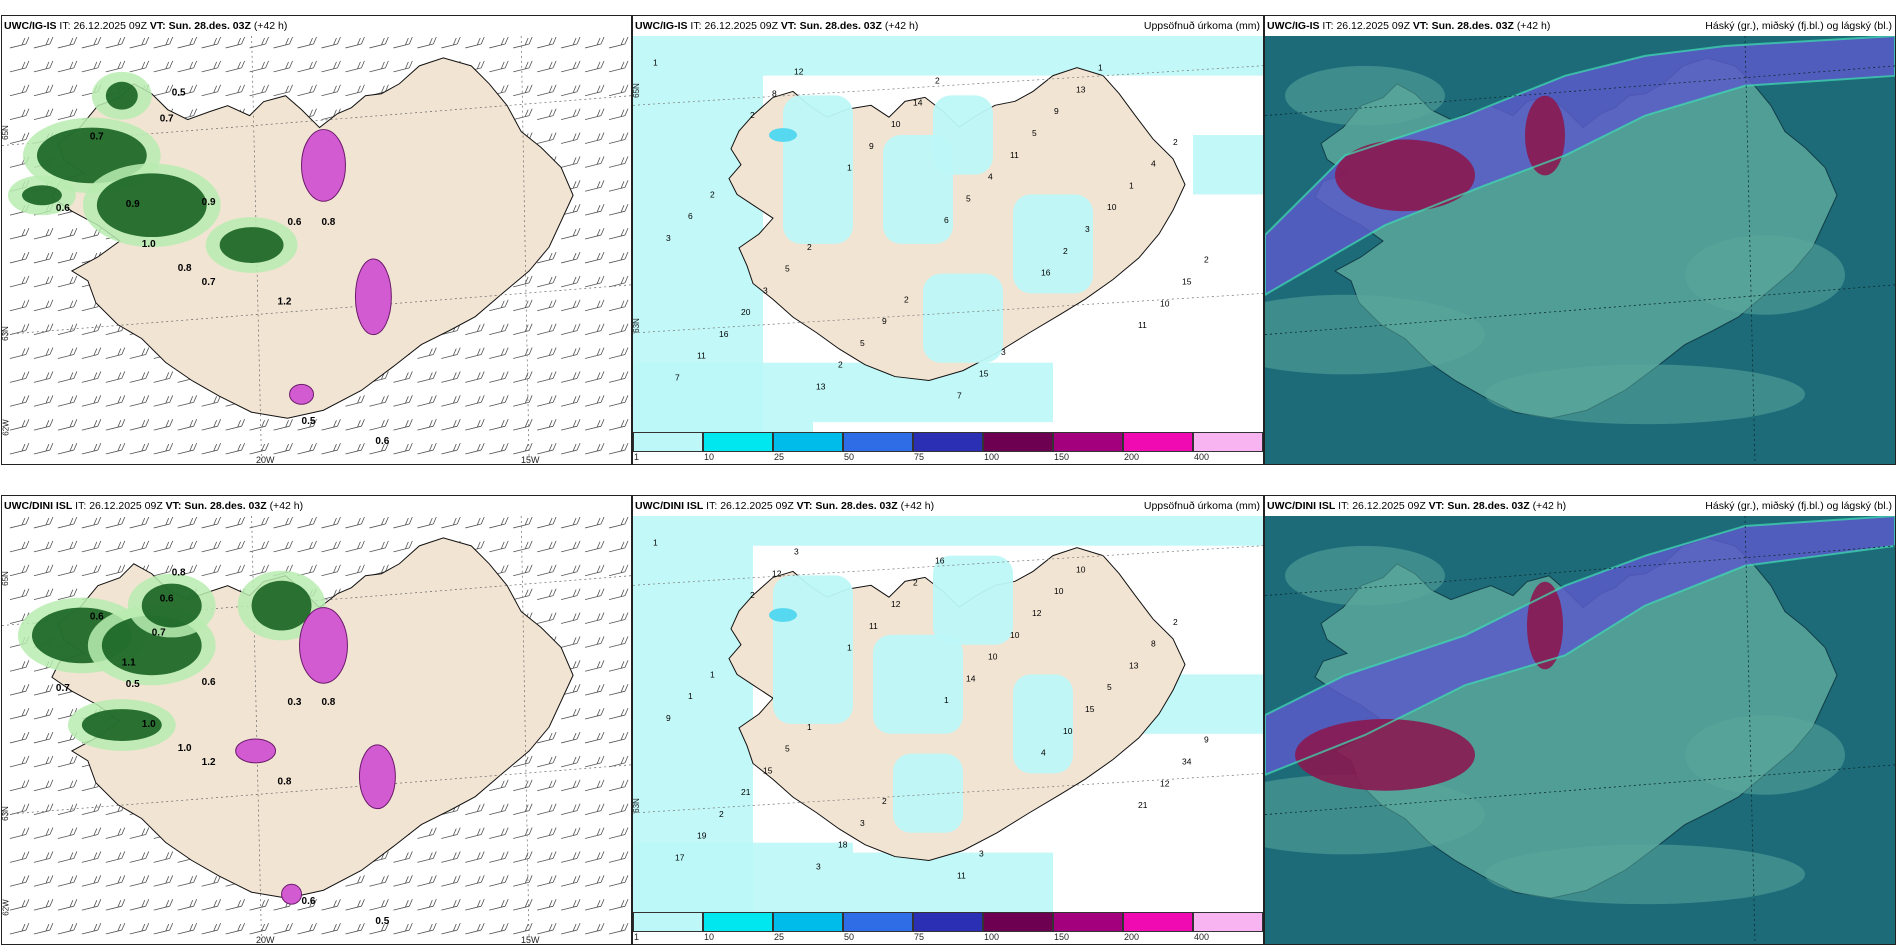 The width and height of the screenshot is (1900, 950). What do you see at coordinates (709, 457) in the screenshot?
I see `colorbar-tick-label: 10` at bounding box center [709, 457].